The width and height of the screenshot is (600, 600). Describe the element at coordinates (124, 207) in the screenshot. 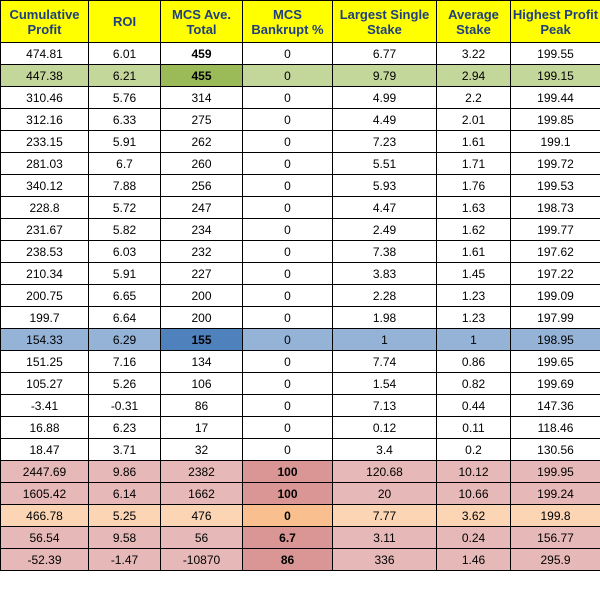

I see `cell-roi: 5.72` at that location.